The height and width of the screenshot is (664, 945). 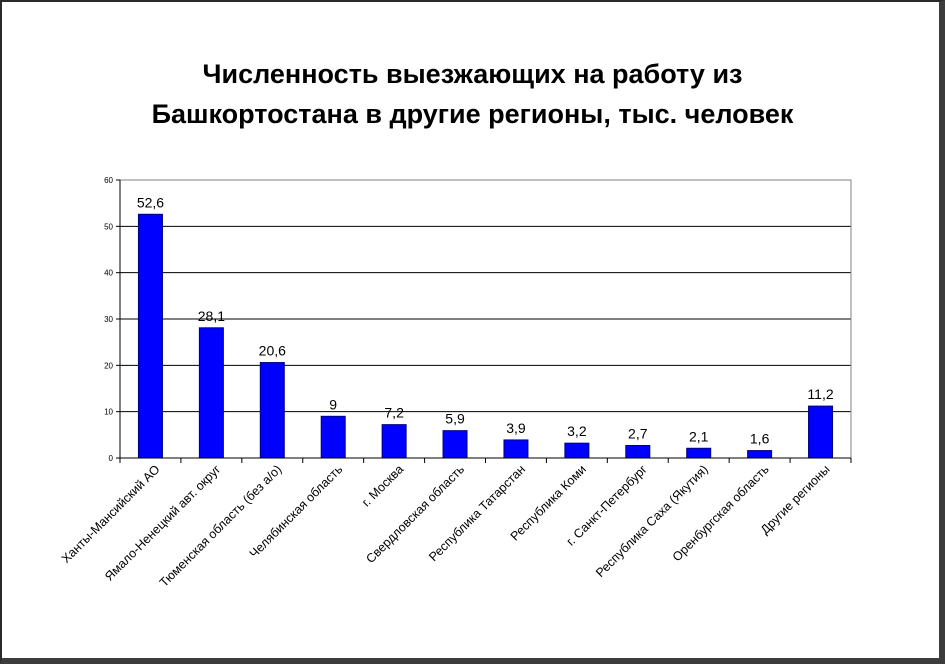 I want to click on y-axis: 0 10 20 30 40 50 60, so click(x=112, y=319).